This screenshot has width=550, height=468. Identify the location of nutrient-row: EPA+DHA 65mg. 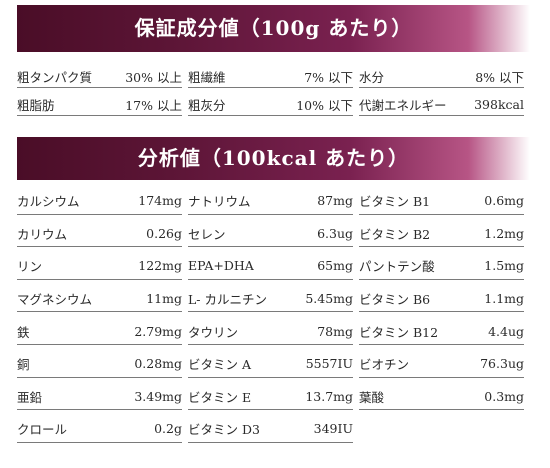
(270, 263).